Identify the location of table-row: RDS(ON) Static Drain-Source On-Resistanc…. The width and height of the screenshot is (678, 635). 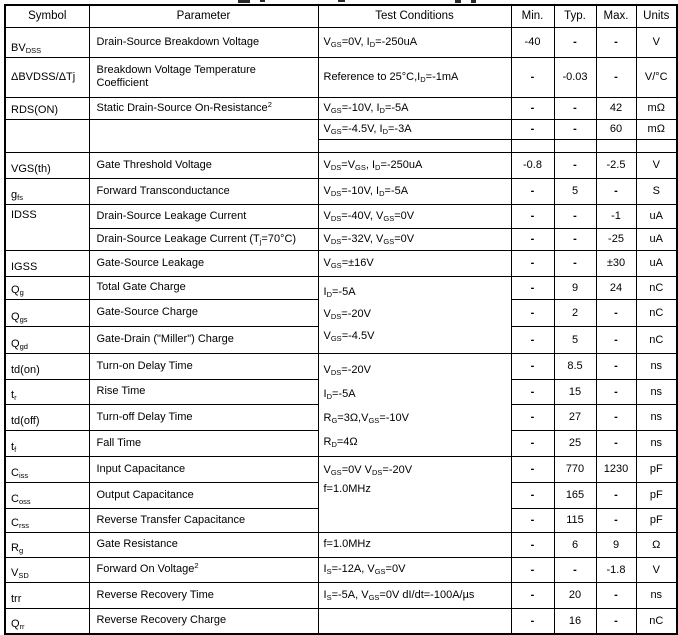
(341, 108).